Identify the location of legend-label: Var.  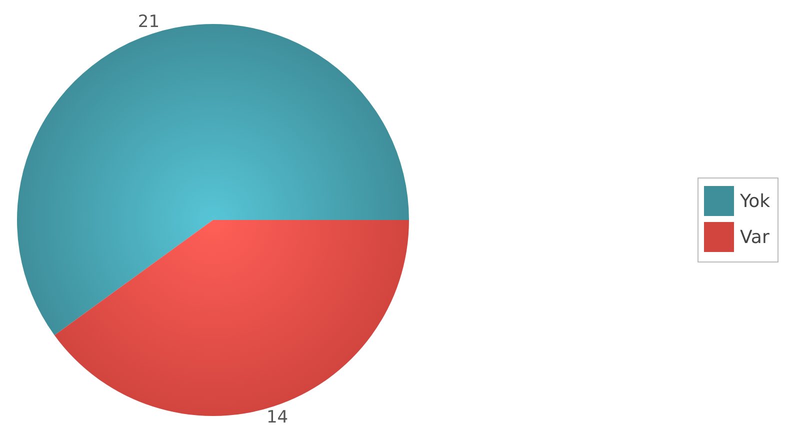
(755, 237).